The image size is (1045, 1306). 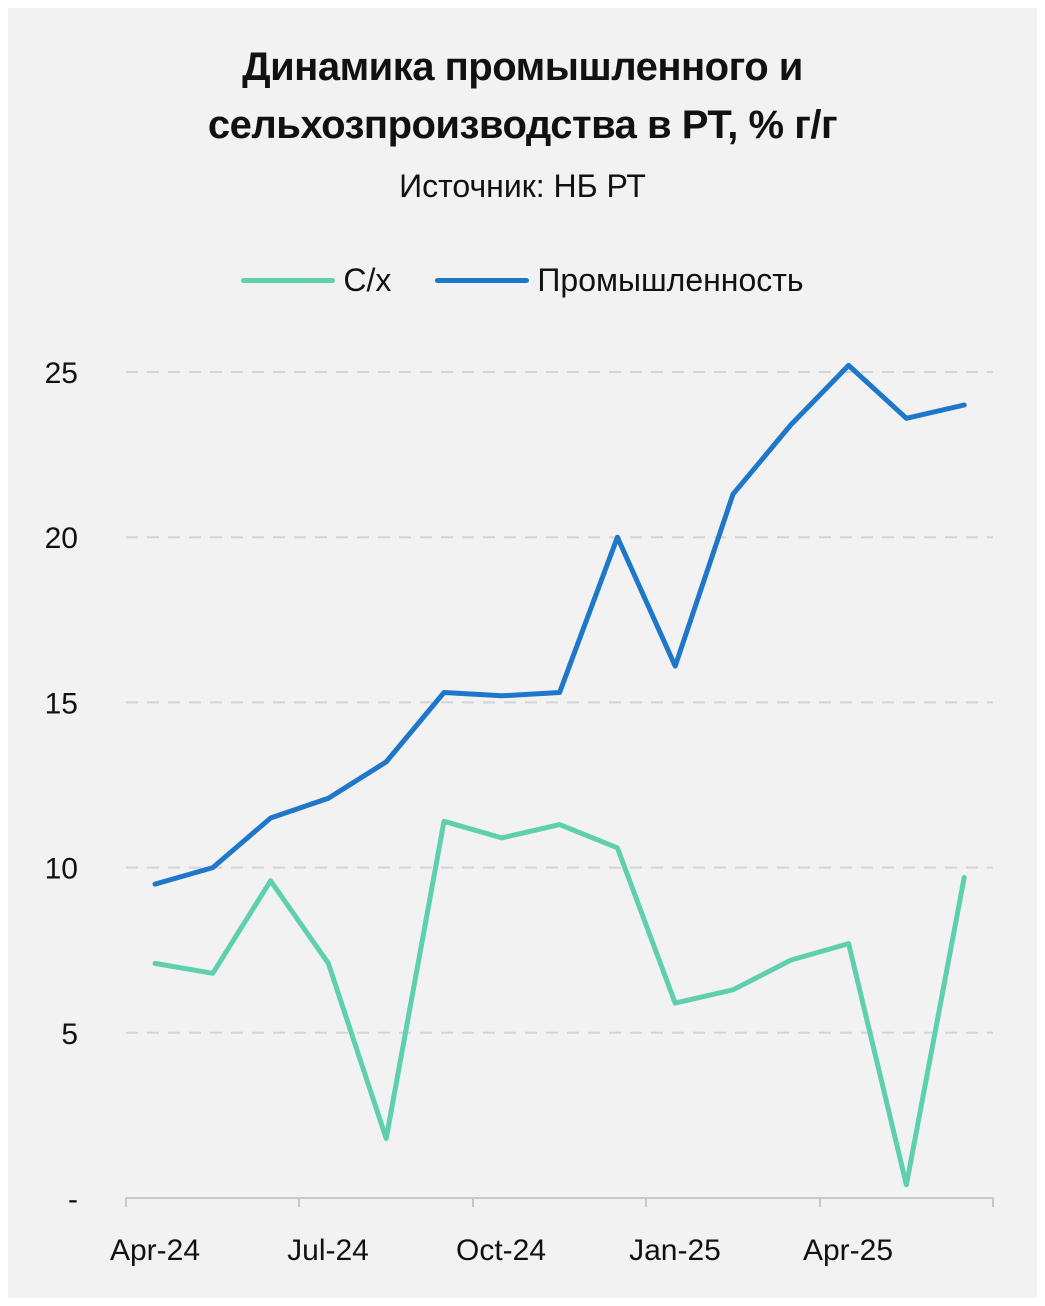 I want to click on legend-swatch-agriculture, so click(x=288, y=280).